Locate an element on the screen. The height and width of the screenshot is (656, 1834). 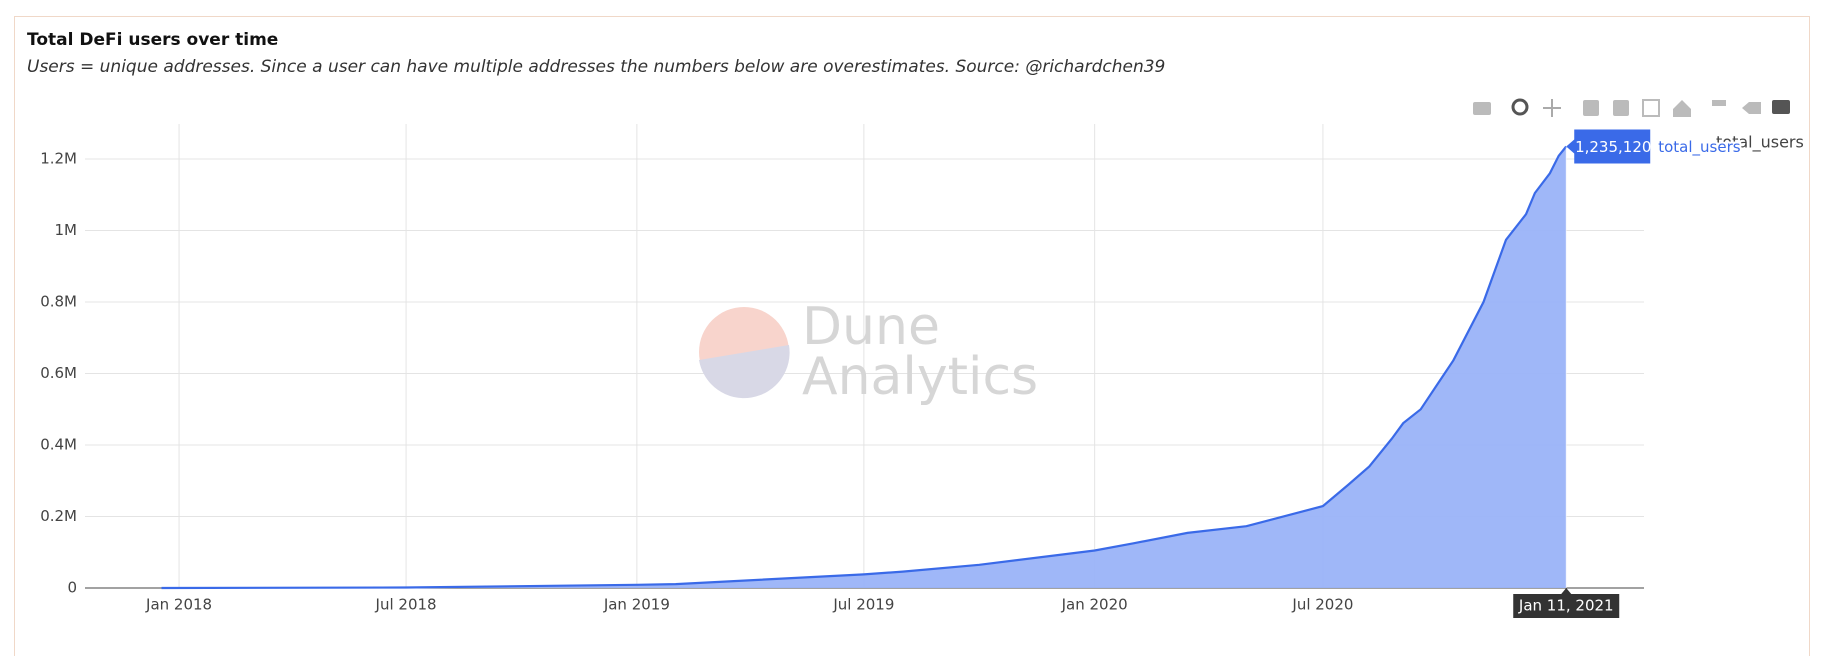
pan-icon is located at coordinates (1552, 108).